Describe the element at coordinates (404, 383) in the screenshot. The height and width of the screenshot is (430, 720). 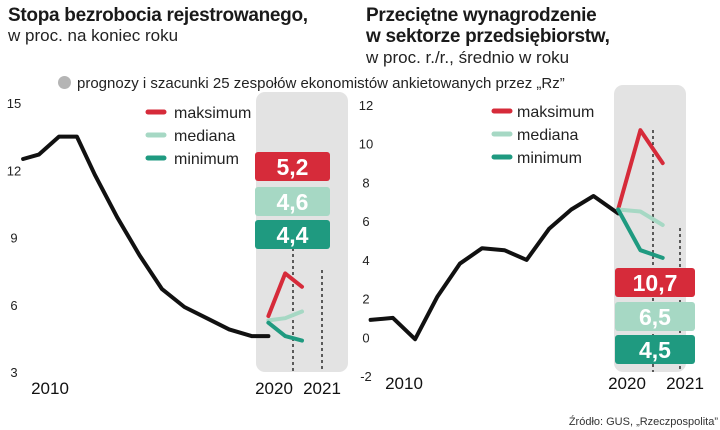
I see `right-x-tick-label: 2010` at that location.